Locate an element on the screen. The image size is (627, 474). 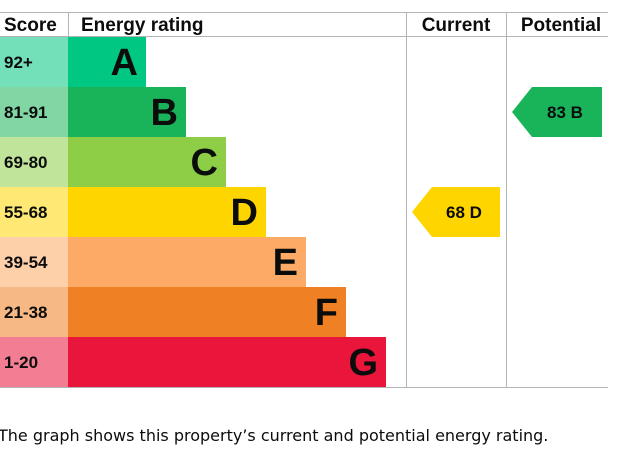
band-bar-e is located at coordinates (187, 262).